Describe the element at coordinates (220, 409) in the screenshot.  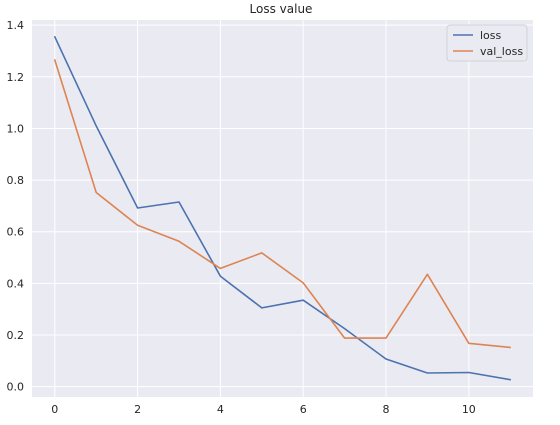
I see `x-tick-label: 4` at that location.